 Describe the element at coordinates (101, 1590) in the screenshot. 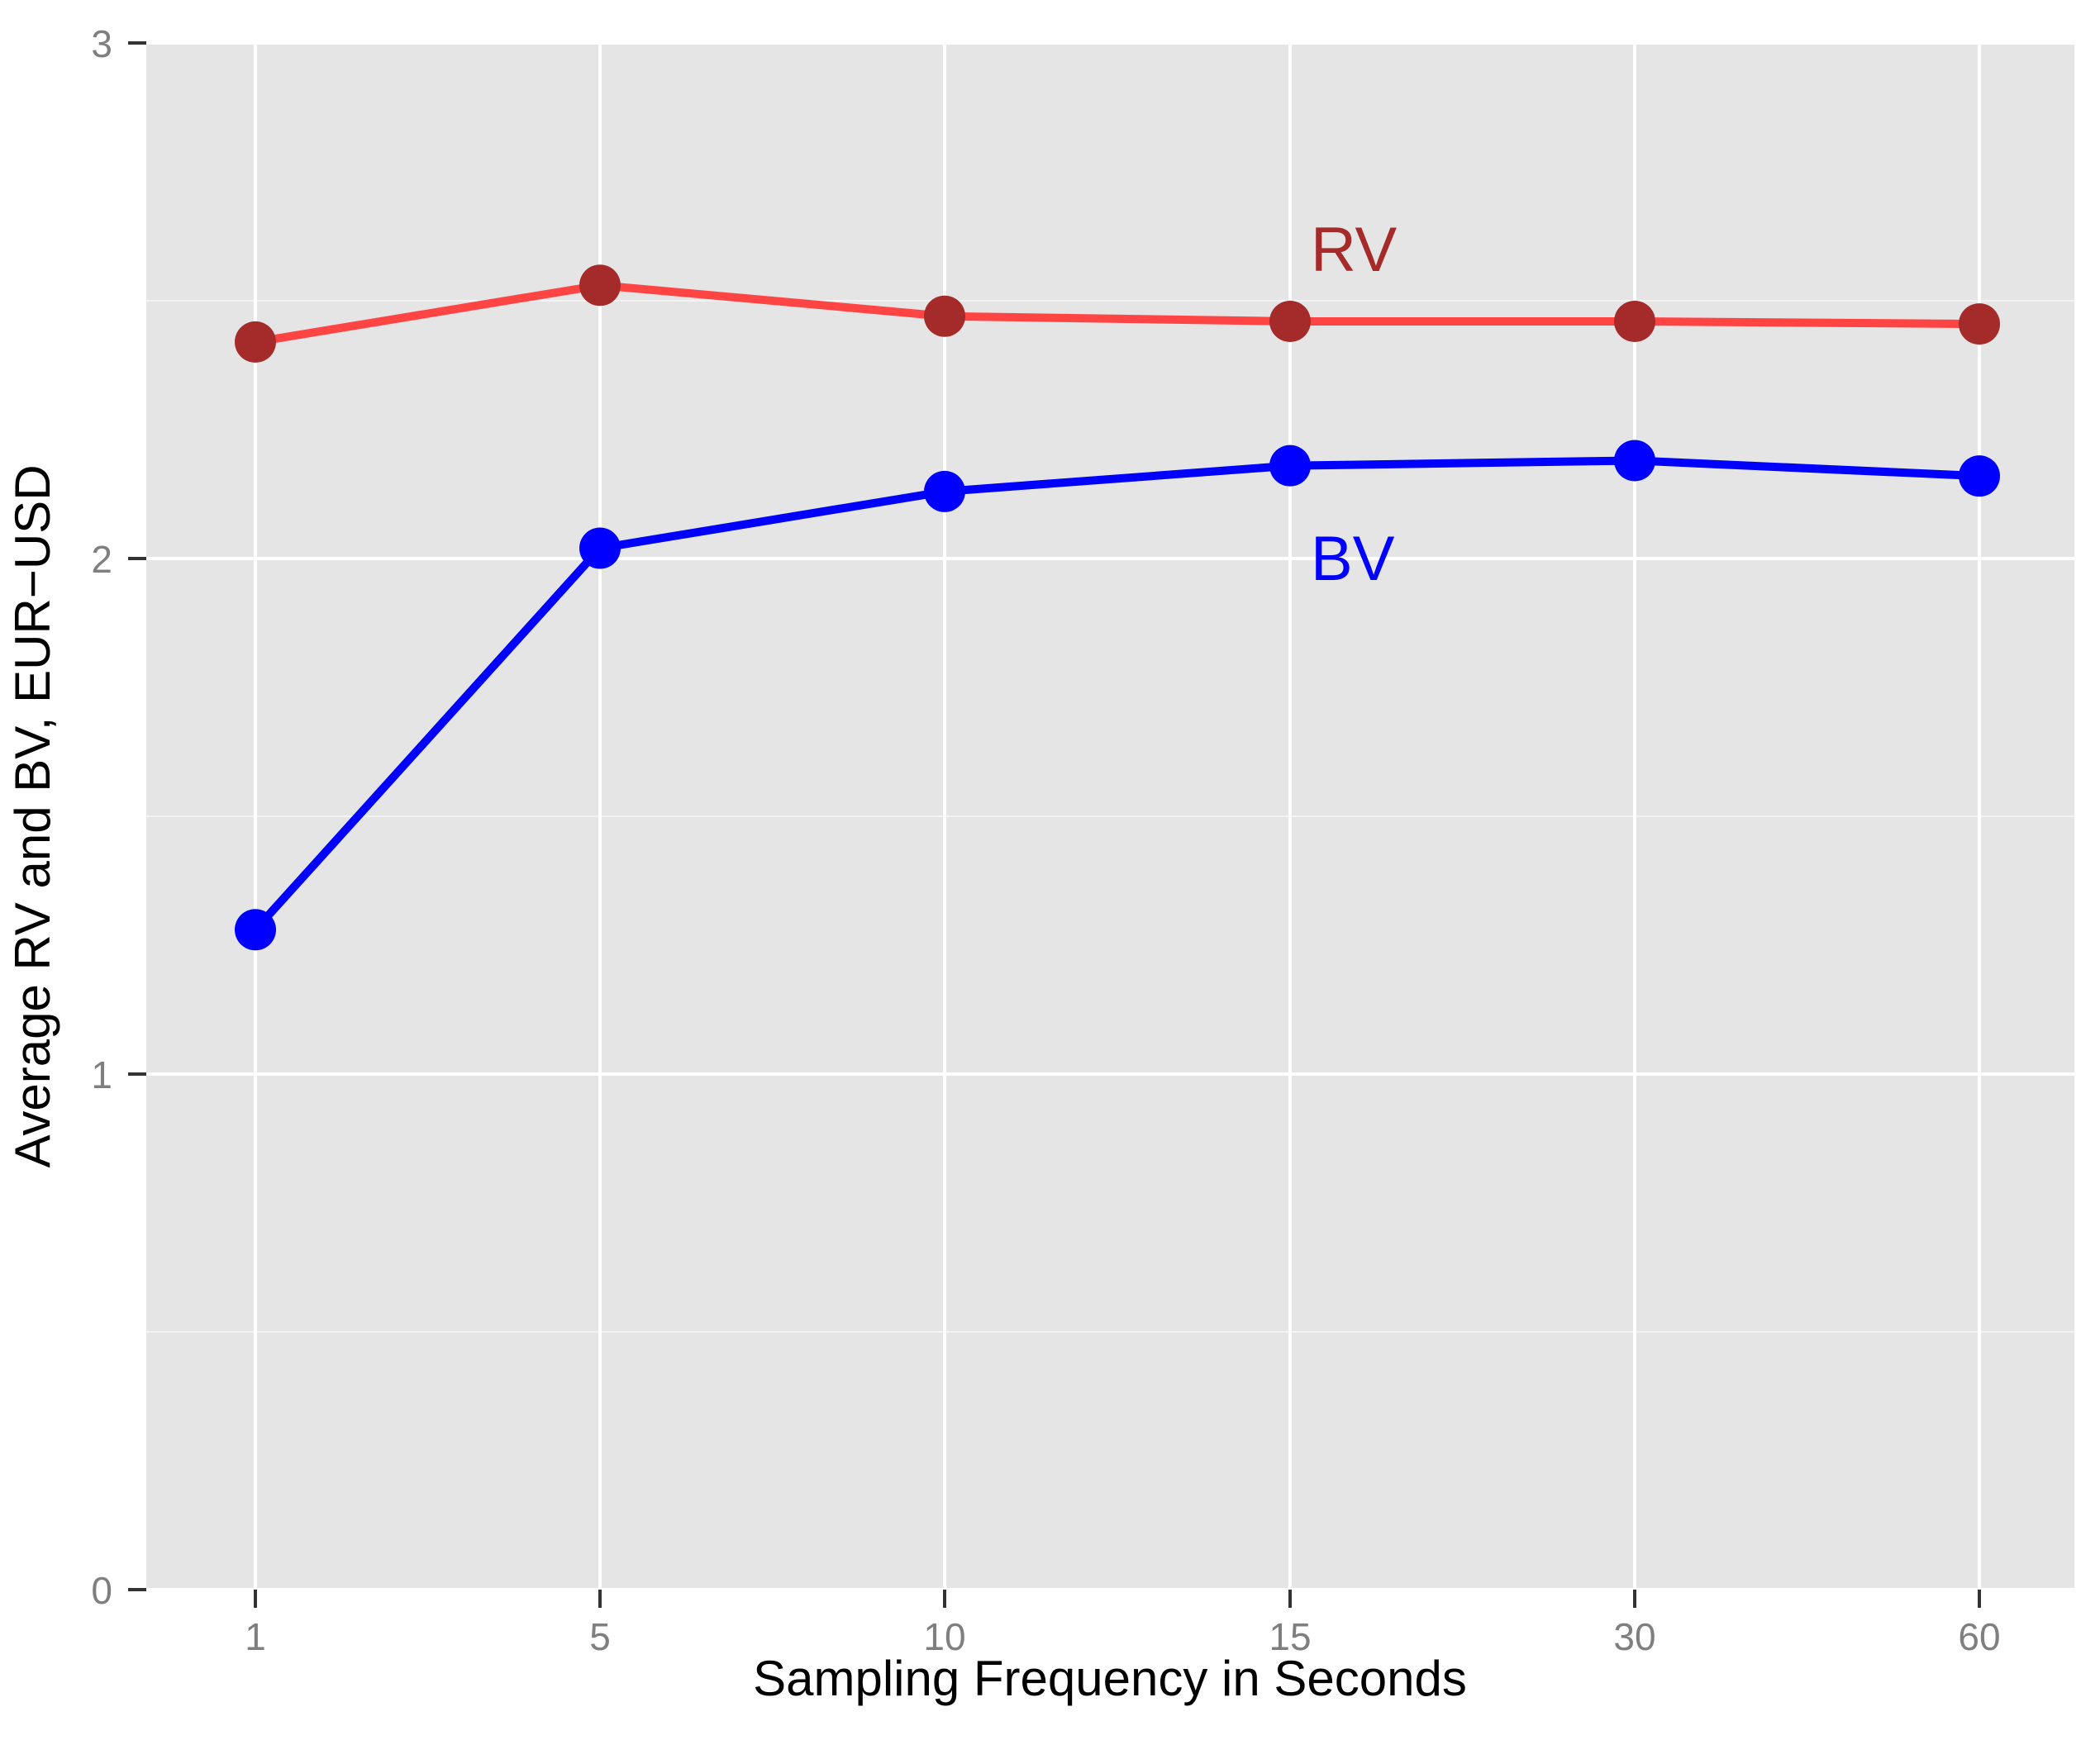

I see `y-tick-label: 0` at that location.